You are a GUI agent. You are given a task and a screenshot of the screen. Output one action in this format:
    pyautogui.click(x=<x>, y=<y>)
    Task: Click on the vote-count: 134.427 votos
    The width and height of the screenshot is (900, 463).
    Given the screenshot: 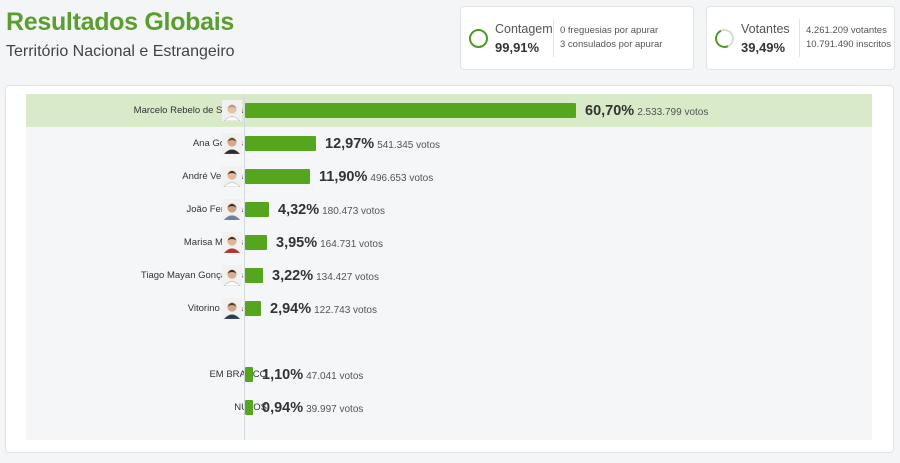 What is the action you would take?
    pyautogui.click(x=347, y=277)
    